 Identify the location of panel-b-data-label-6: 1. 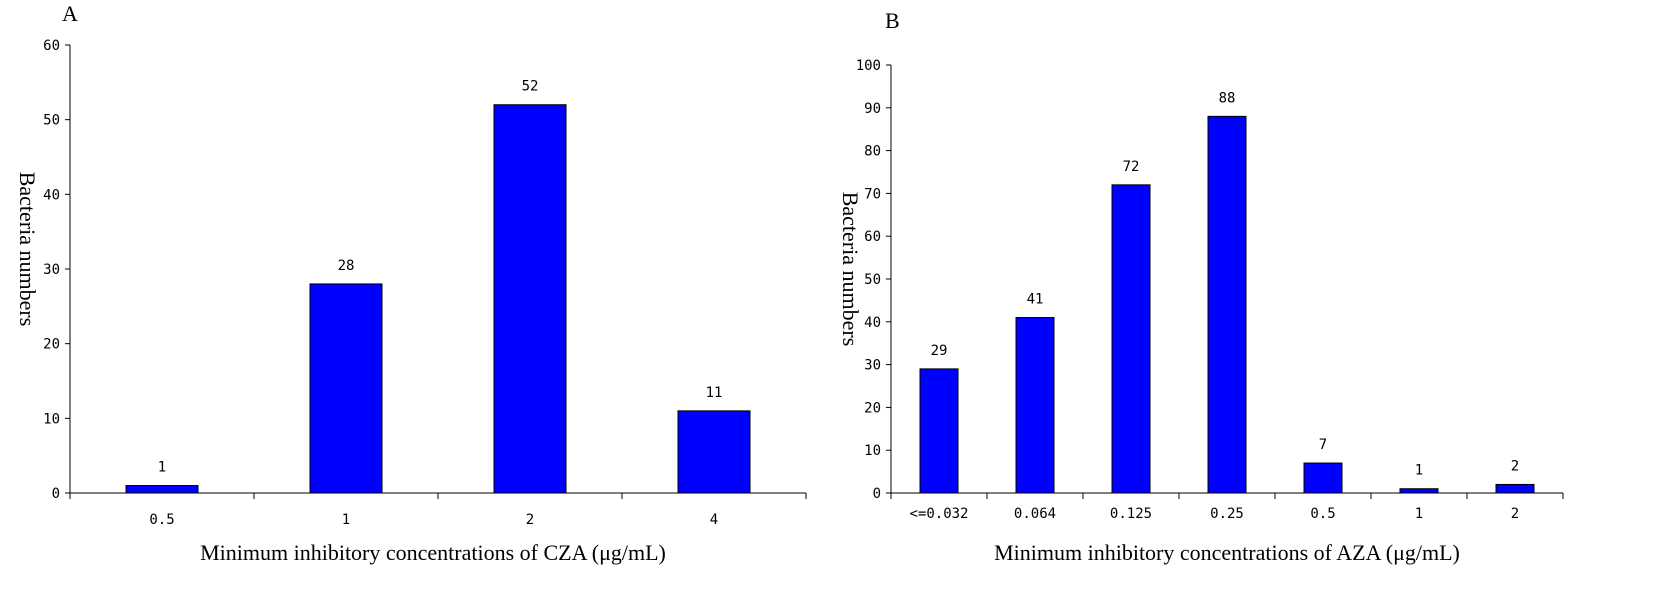
(1419, 471).